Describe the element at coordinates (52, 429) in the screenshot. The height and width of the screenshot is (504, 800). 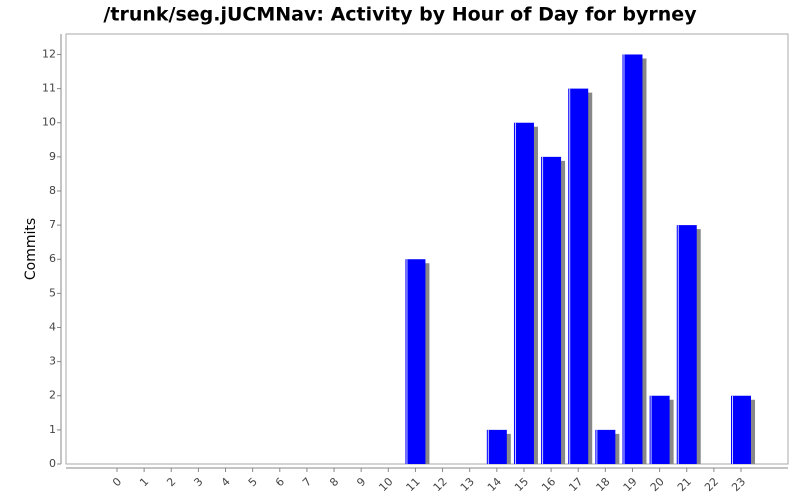
I see `y-tick-label: 1` at that location.